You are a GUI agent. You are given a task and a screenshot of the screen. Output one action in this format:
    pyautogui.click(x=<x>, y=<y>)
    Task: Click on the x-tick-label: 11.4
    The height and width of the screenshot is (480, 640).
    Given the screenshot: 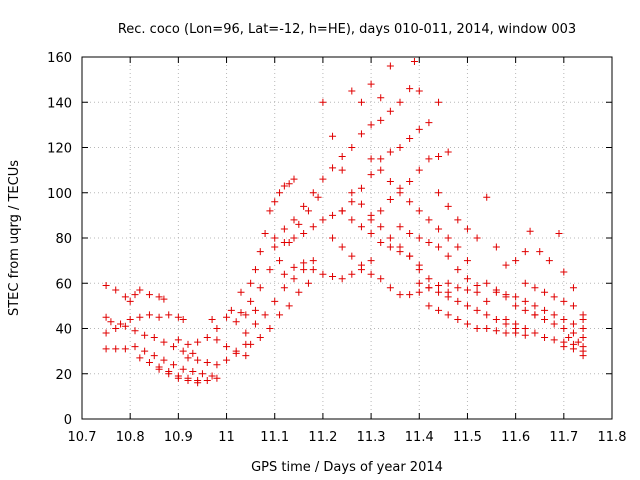 What is the action you would take?
    pyautogui.click(x=419, y=437)
    